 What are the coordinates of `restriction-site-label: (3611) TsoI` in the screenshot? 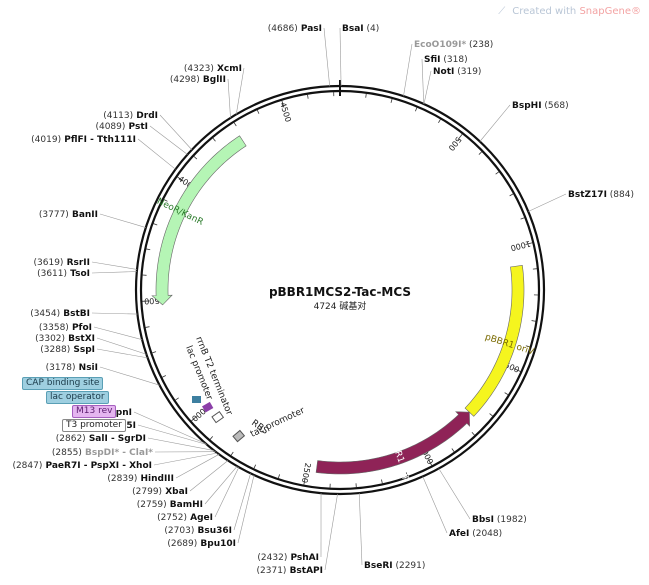 It's located at (63, 274).